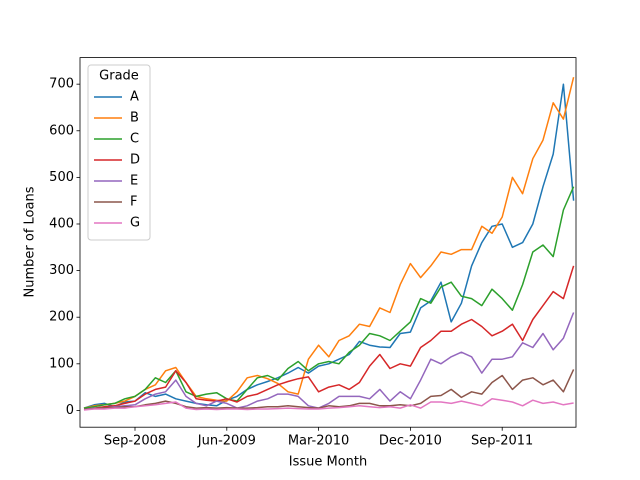 This screenshot has height=480, width=640. What do you see at coordinates (70, 410) in the screenshot?
I see `y-tick-label: 0` at bounding box center [70, 410].